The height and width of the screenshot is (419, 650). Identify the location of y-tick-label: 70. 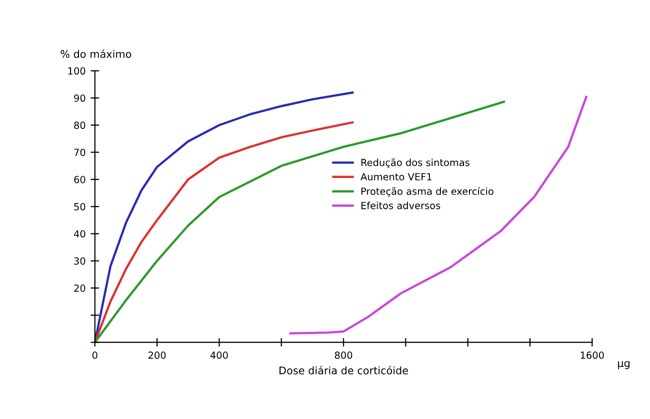
(80, 152).